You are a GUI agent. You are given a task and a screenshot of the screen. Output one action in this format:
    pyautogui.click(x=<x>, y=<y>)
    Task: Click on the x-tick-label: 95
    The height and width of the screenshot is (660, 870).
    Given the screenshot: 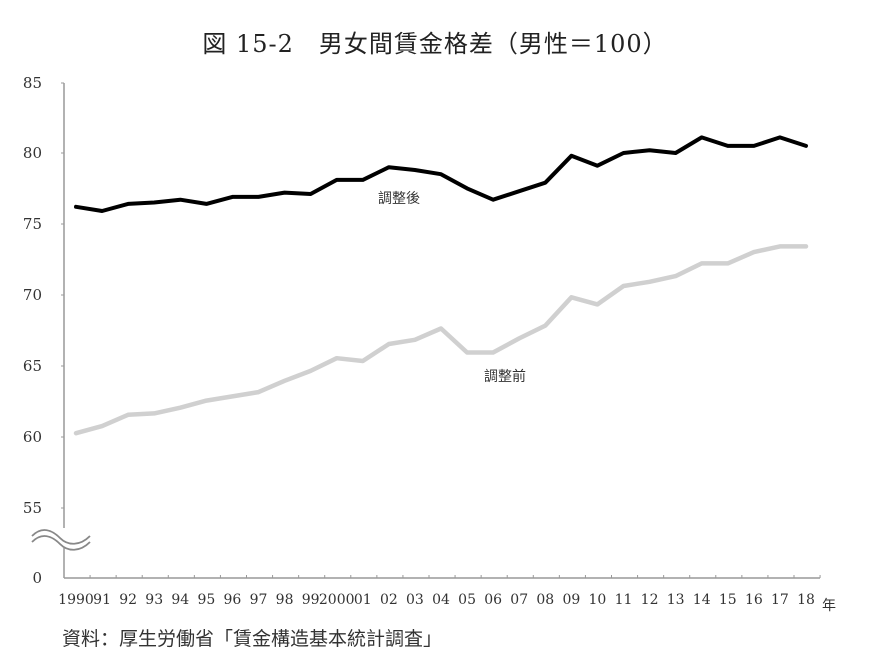 What is the action you would take?
    pyautogui.click(x=206, y=600)
    